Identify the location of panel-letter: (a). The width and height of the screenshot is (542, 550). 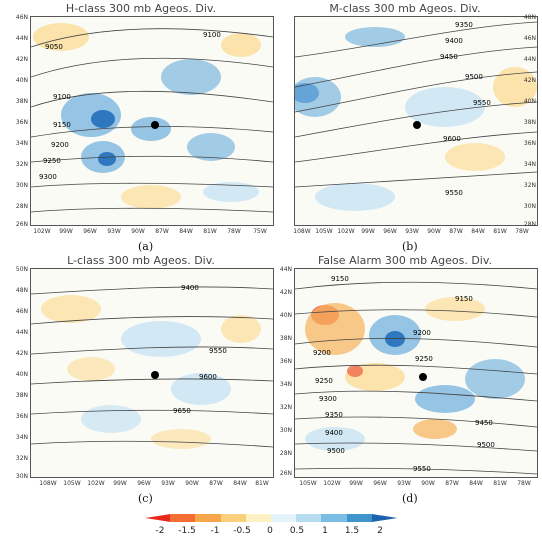
(146, 246).